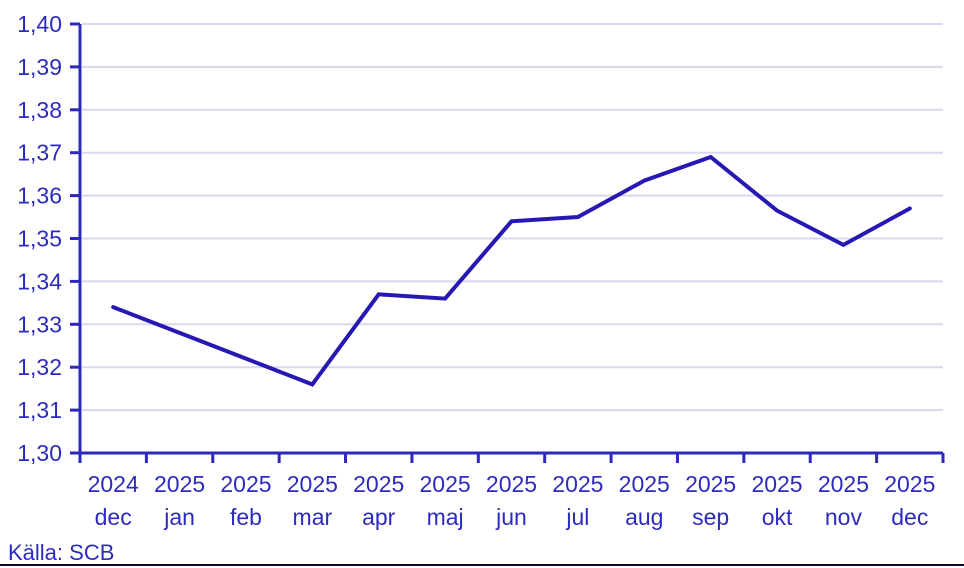 The height and width of the screenshot is (568, 964). Describe the element at coordinates (39, 110) in the screenshot. I see `y-tick-label: 1,38` at that location.